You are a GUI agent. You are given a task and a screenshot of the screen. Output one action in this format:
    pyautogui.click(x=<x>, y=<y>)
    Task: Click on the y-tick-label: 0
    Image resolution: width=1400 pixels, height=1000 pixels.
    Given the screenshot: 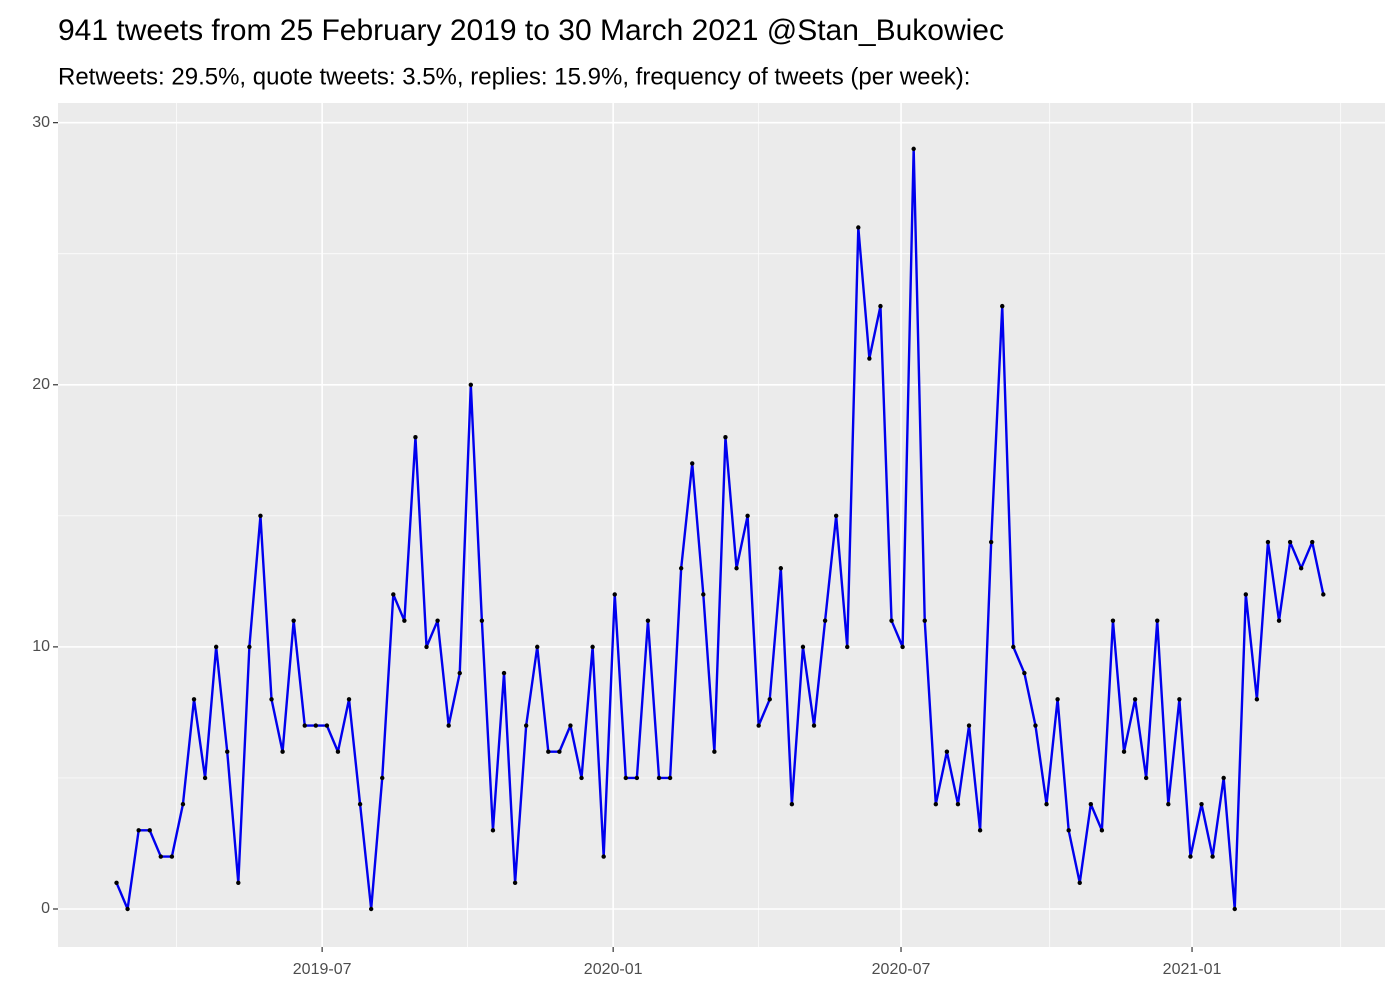 What is the action you would take?
    pyautogui.click(x=45, y=908)
    